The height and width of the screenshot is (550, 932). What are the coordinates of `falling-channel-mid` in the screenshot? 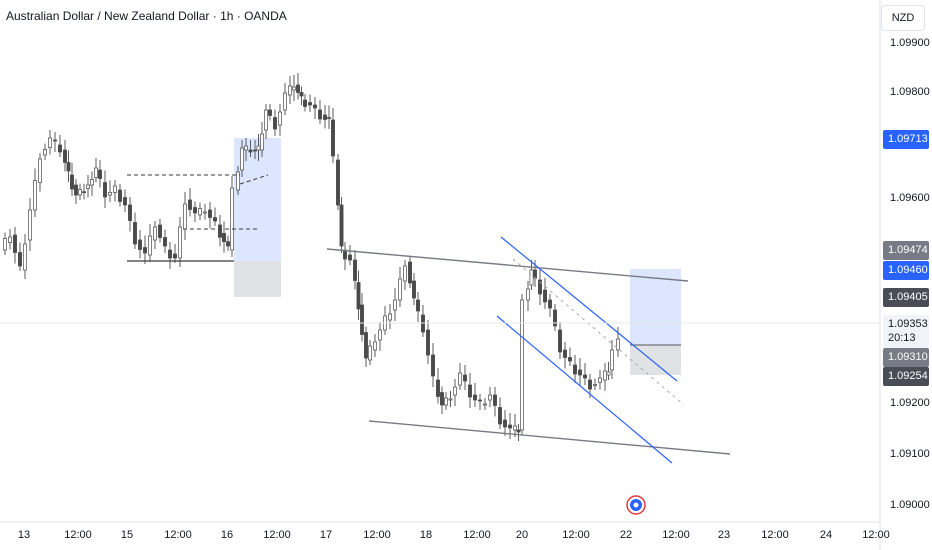 It's located at (598, 332).